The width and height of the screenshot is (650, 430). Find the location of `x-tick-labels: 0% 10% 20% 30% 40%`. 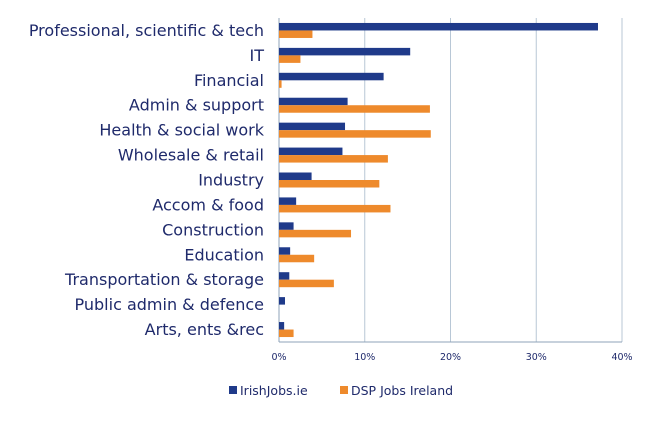

x-tick-labels: 0% 10% 20% 30% 40% is located at coordinates (451, 357).